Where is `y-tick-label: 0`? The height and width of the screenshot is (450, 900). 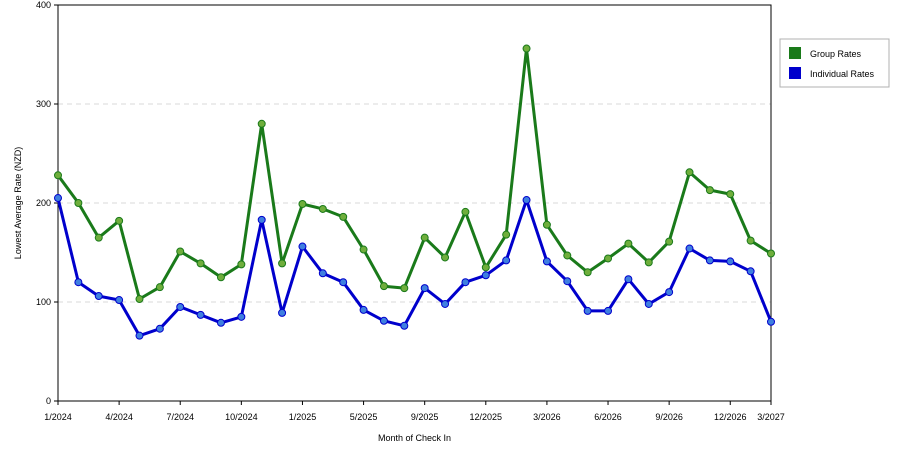
y-tick-label: 0 is located at coordinates (48, 401).